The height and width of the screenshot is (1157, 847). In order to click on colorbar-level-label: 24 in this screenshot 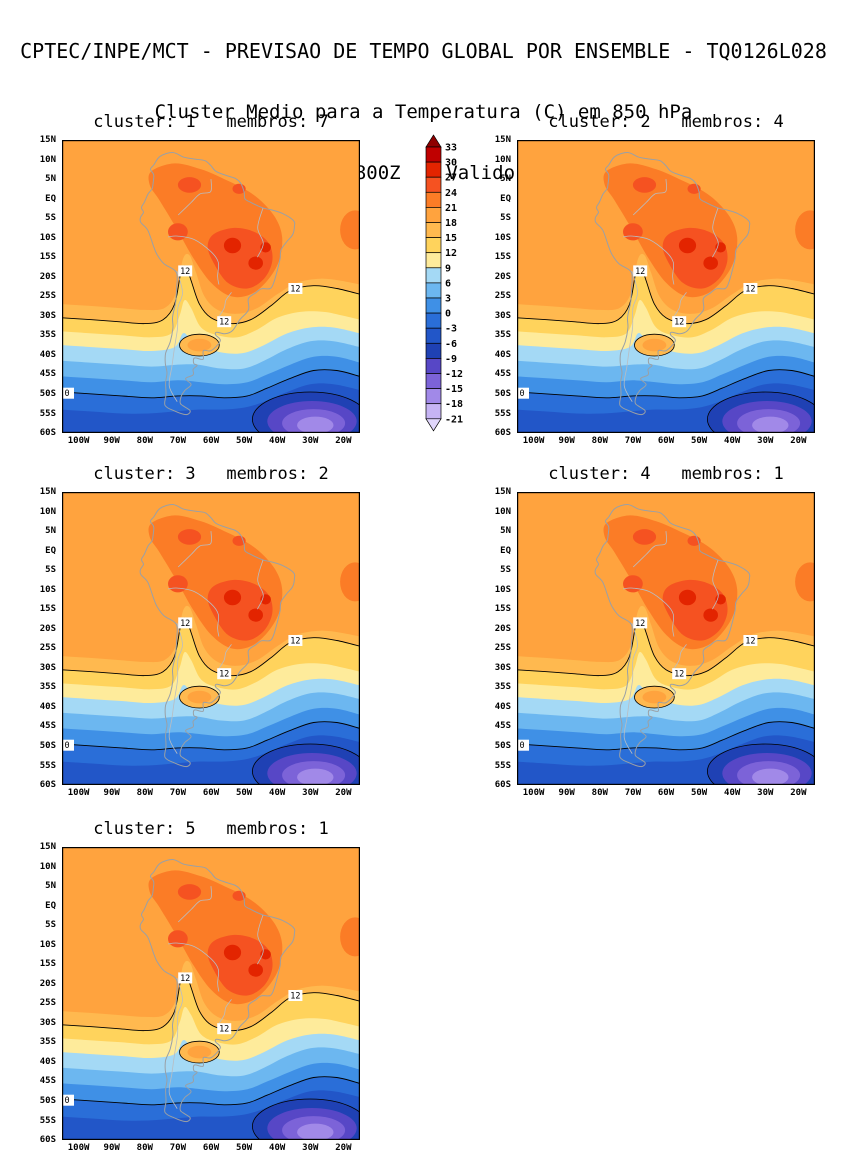, I will do `click(451, 193)`.